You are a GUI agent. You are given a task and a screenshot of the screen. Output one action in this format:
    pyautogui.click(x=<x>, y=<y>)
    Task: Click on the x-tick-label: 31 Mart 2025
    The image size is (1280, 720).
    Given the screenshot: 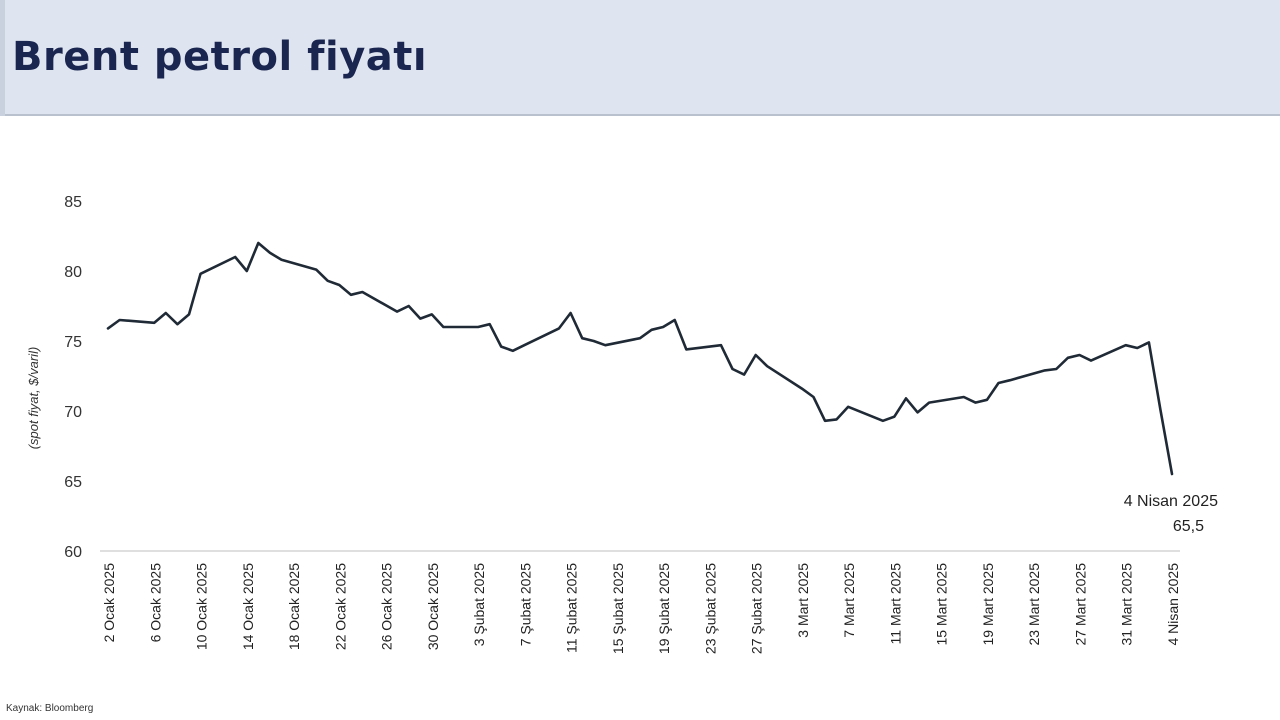 What is the action you would take?
    pyautogui.click(x=1127, y=604)
    